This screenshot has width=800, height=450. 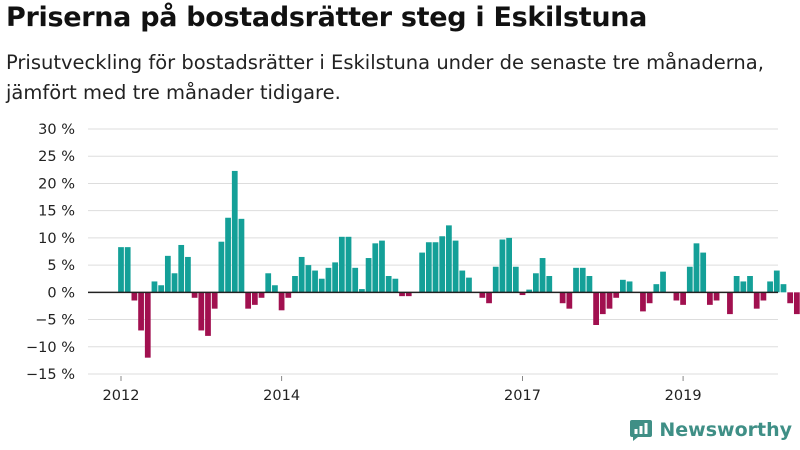 I want to click on y-tick-label: 25 %, so click(x=56, y=157).